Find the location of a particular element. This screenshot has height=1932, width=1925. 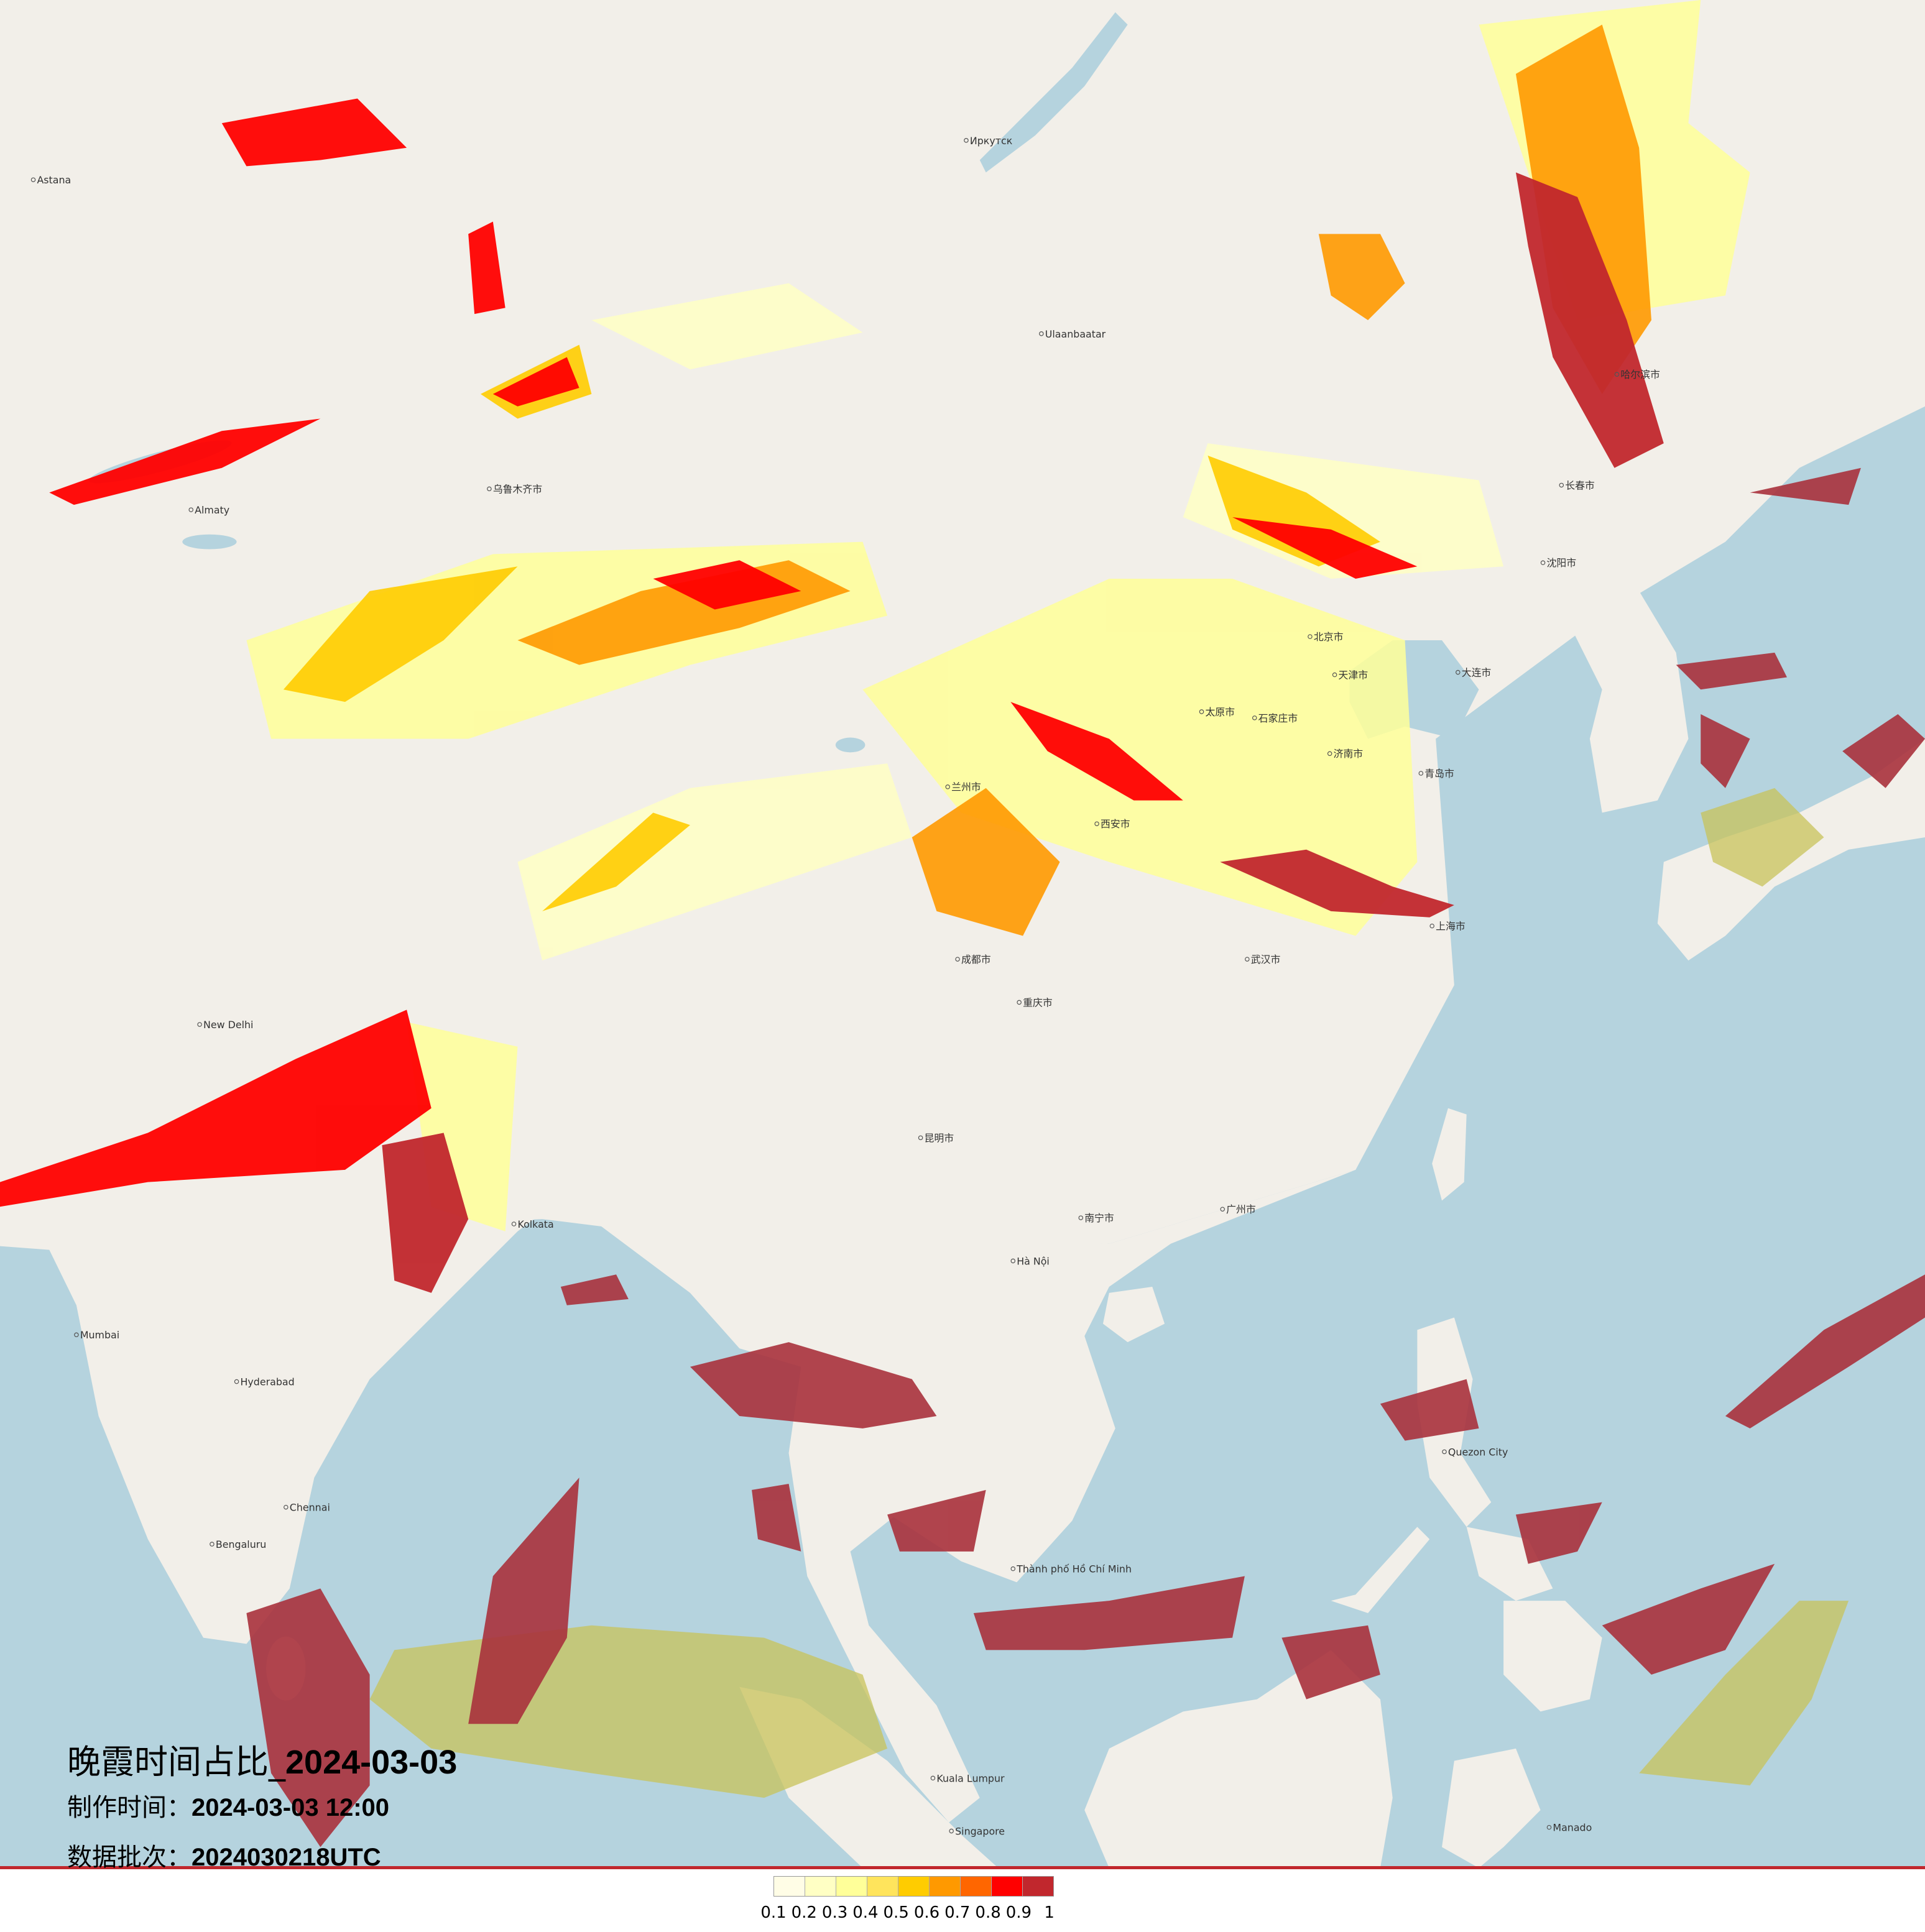

city-label: 成都市 is located at coordinates (976, 959).